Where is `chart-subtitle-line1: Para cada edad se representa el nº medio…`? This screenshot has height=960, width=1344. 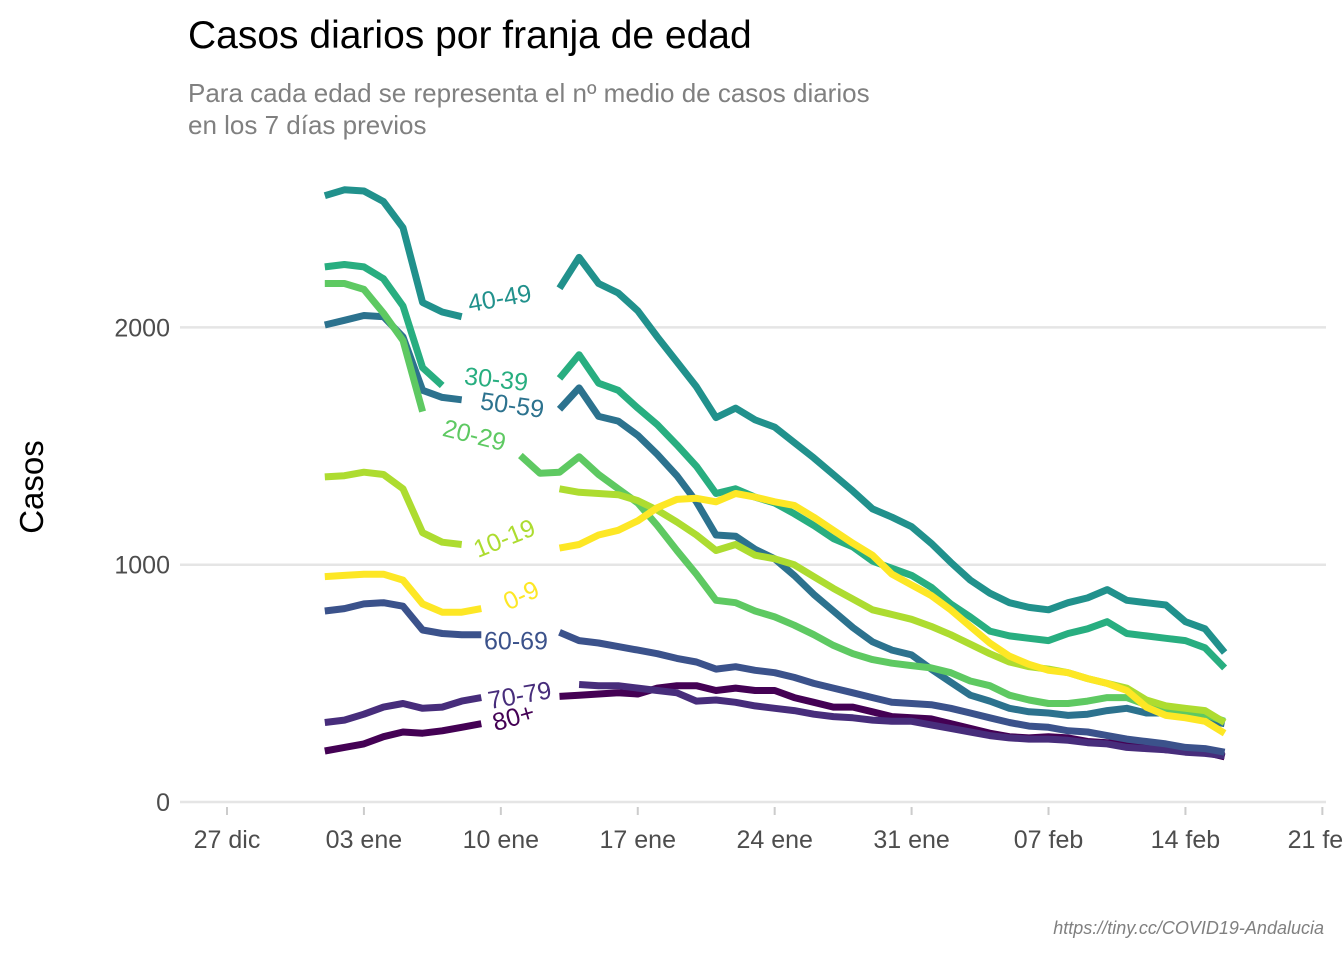
chart-subtitle-line1: Para cada edad se representa el nº medio… is located at coordinates (529, 93).